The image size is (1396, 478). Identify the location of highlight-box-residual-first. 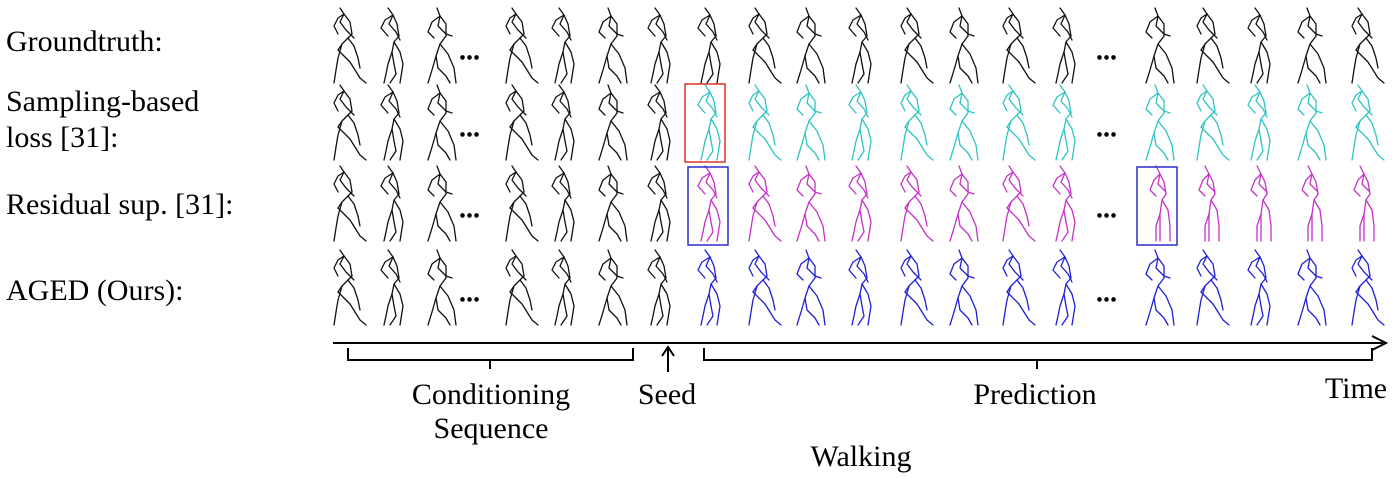
(708, 206).